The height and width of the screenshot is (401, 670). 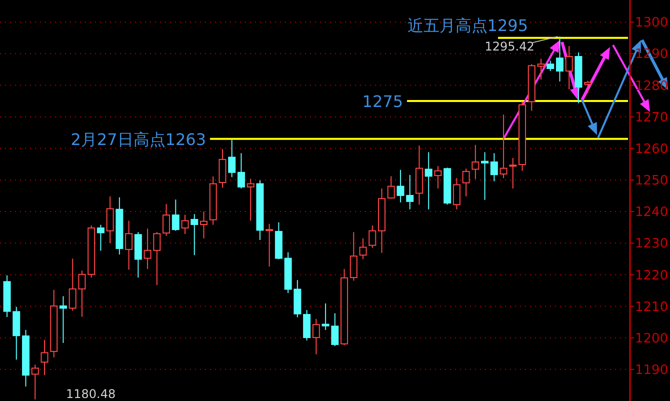 I want to click on y-tick-label: 1210, so click(x=651, y=307).